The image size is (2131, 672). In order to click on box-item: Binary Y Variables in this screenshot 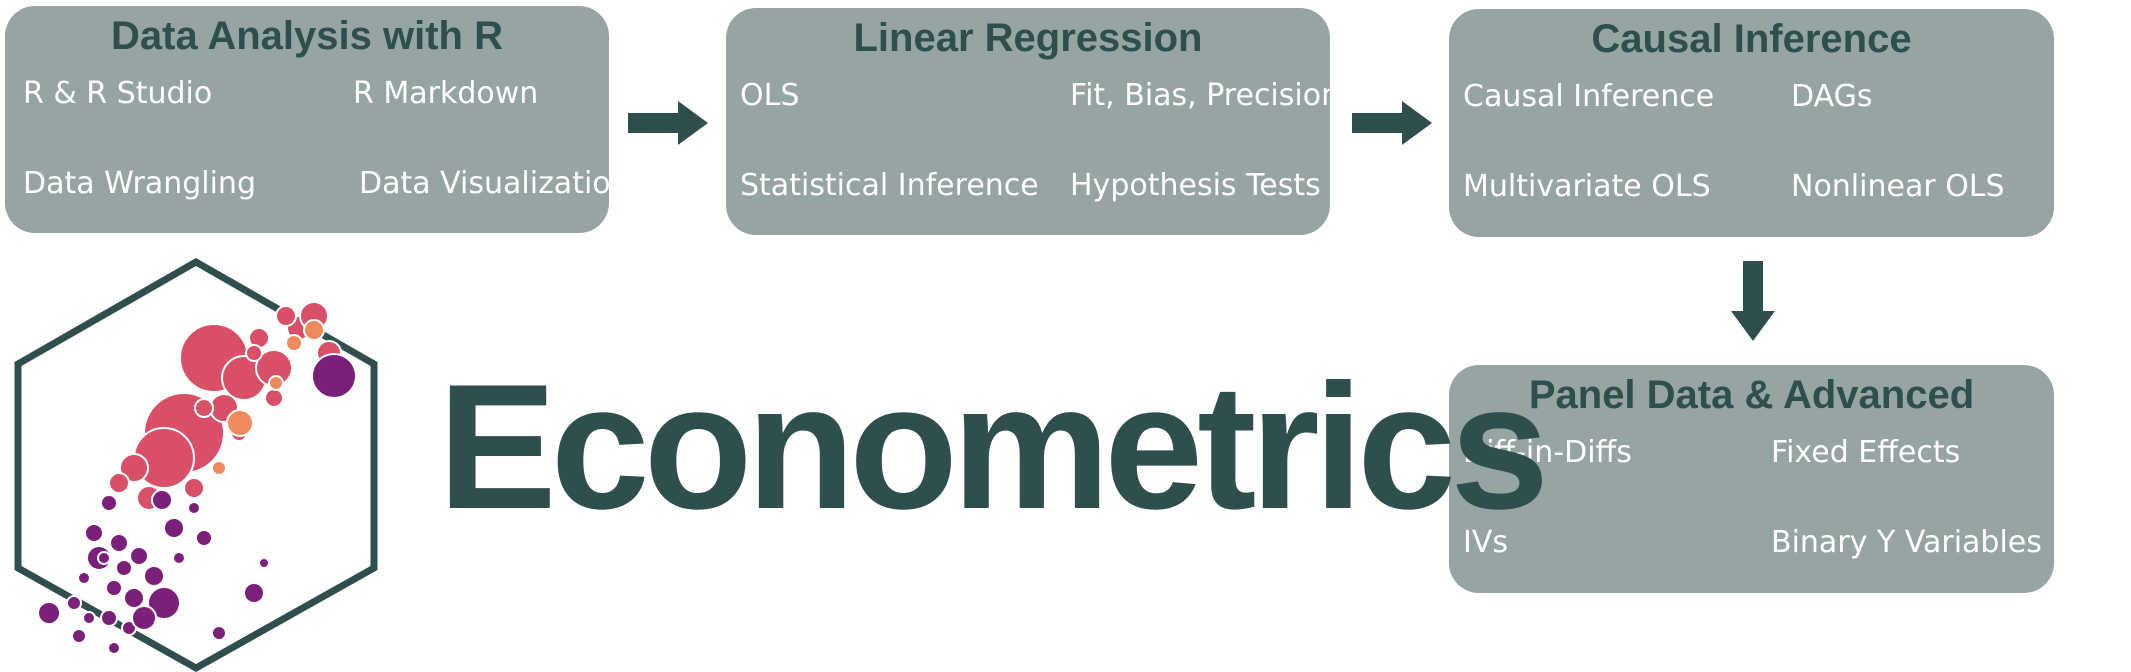, I will do `click(1906, 542)`.